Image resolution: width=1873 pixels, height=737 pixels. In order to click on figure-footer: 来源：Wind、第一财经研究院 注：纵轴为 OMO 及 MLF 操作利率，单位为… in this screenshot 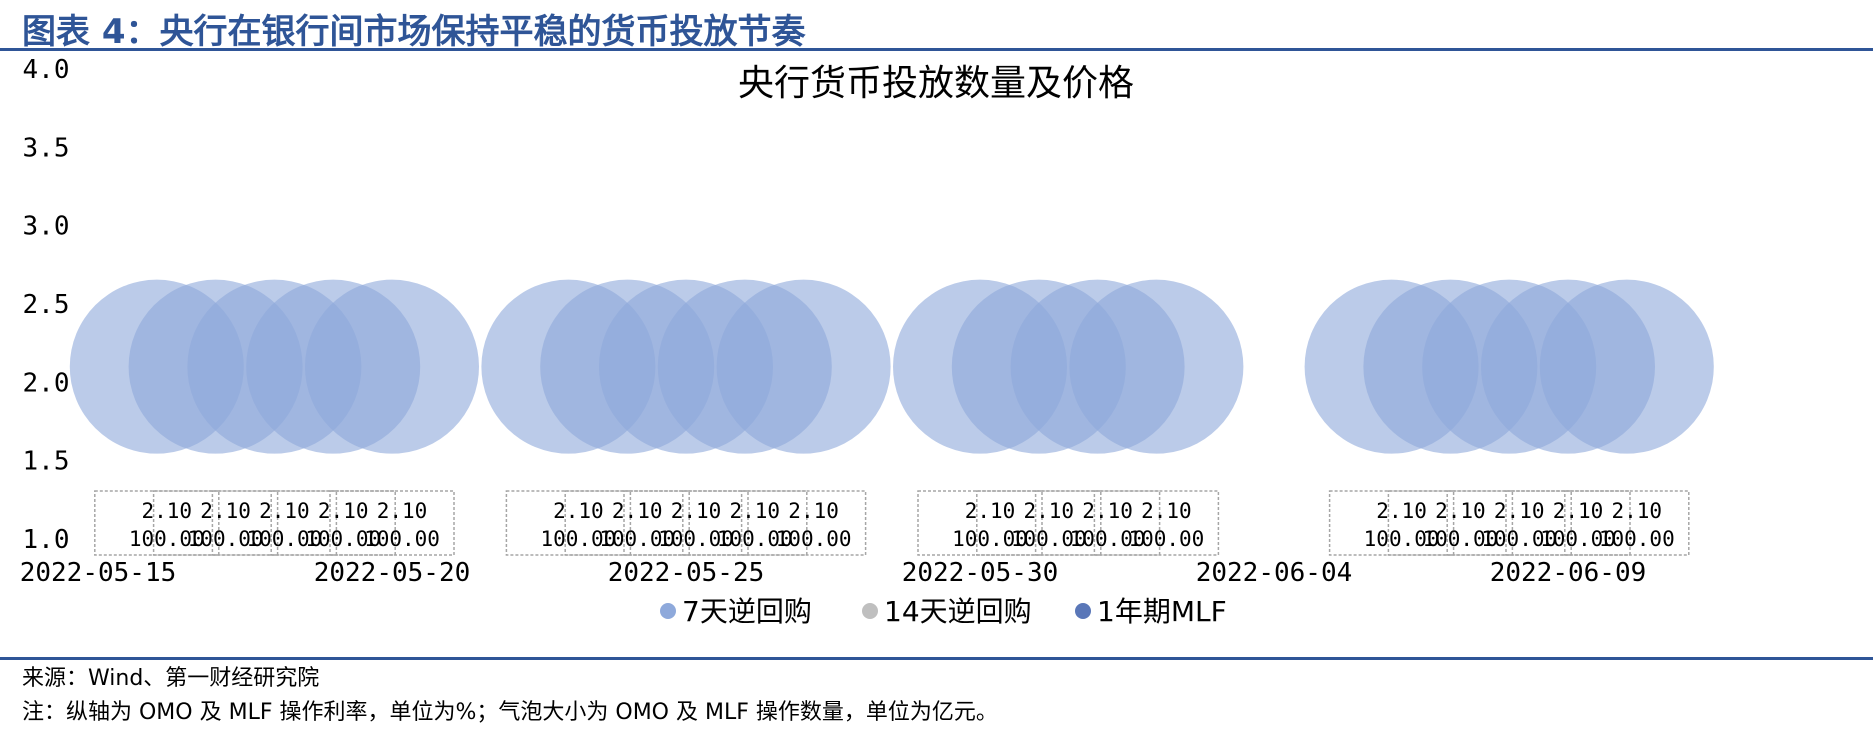, I will do `click(510, 696)`.